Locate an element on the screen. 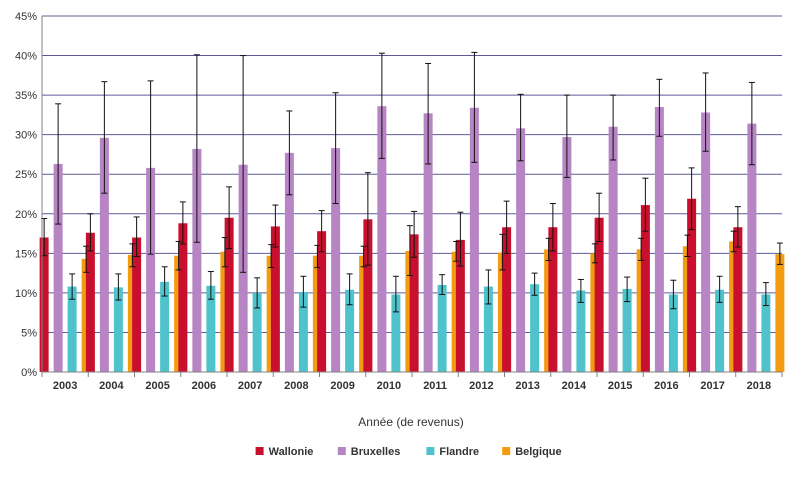  error-bar-bruxelles-2018 is located at coordinates (751, 123).